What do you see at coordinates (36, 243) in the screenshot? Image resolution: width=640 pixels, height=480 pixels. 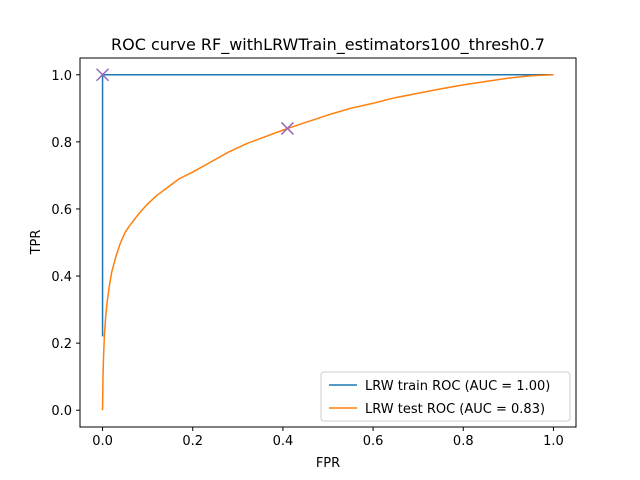 I see `y-axis-label: TPR` at bounding box center [36, 243].